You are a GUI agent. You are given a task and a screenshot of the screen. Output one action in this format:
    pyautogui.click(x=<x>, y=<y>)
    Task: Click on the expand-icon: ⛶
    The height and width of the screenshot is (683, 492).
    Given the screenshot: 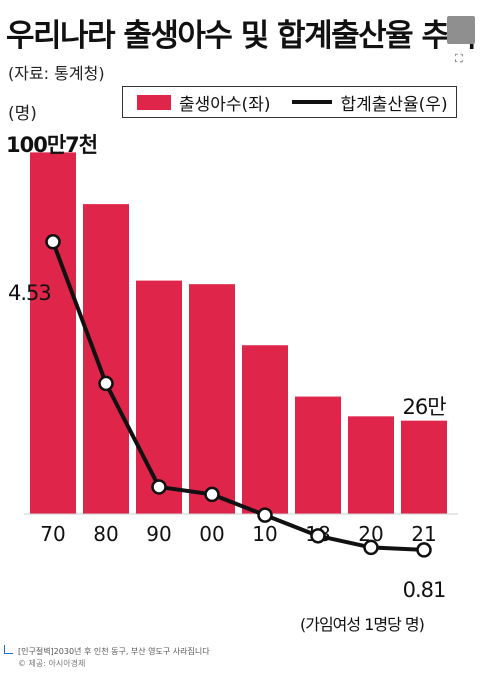 What is the action you would take?
    pyautogui.click(x=459, y=58)
    